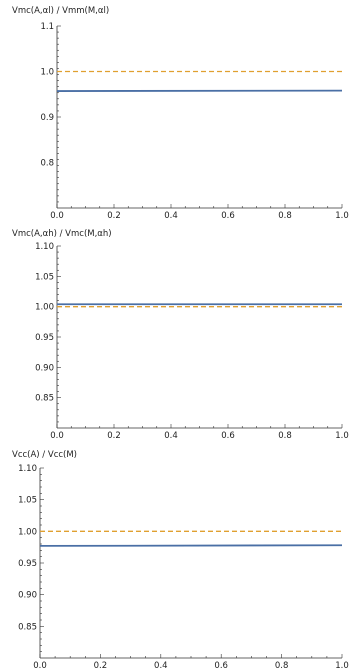 The image size is (354, 671). I want to click on y-tick-label: 1.1, so click(47, 27).